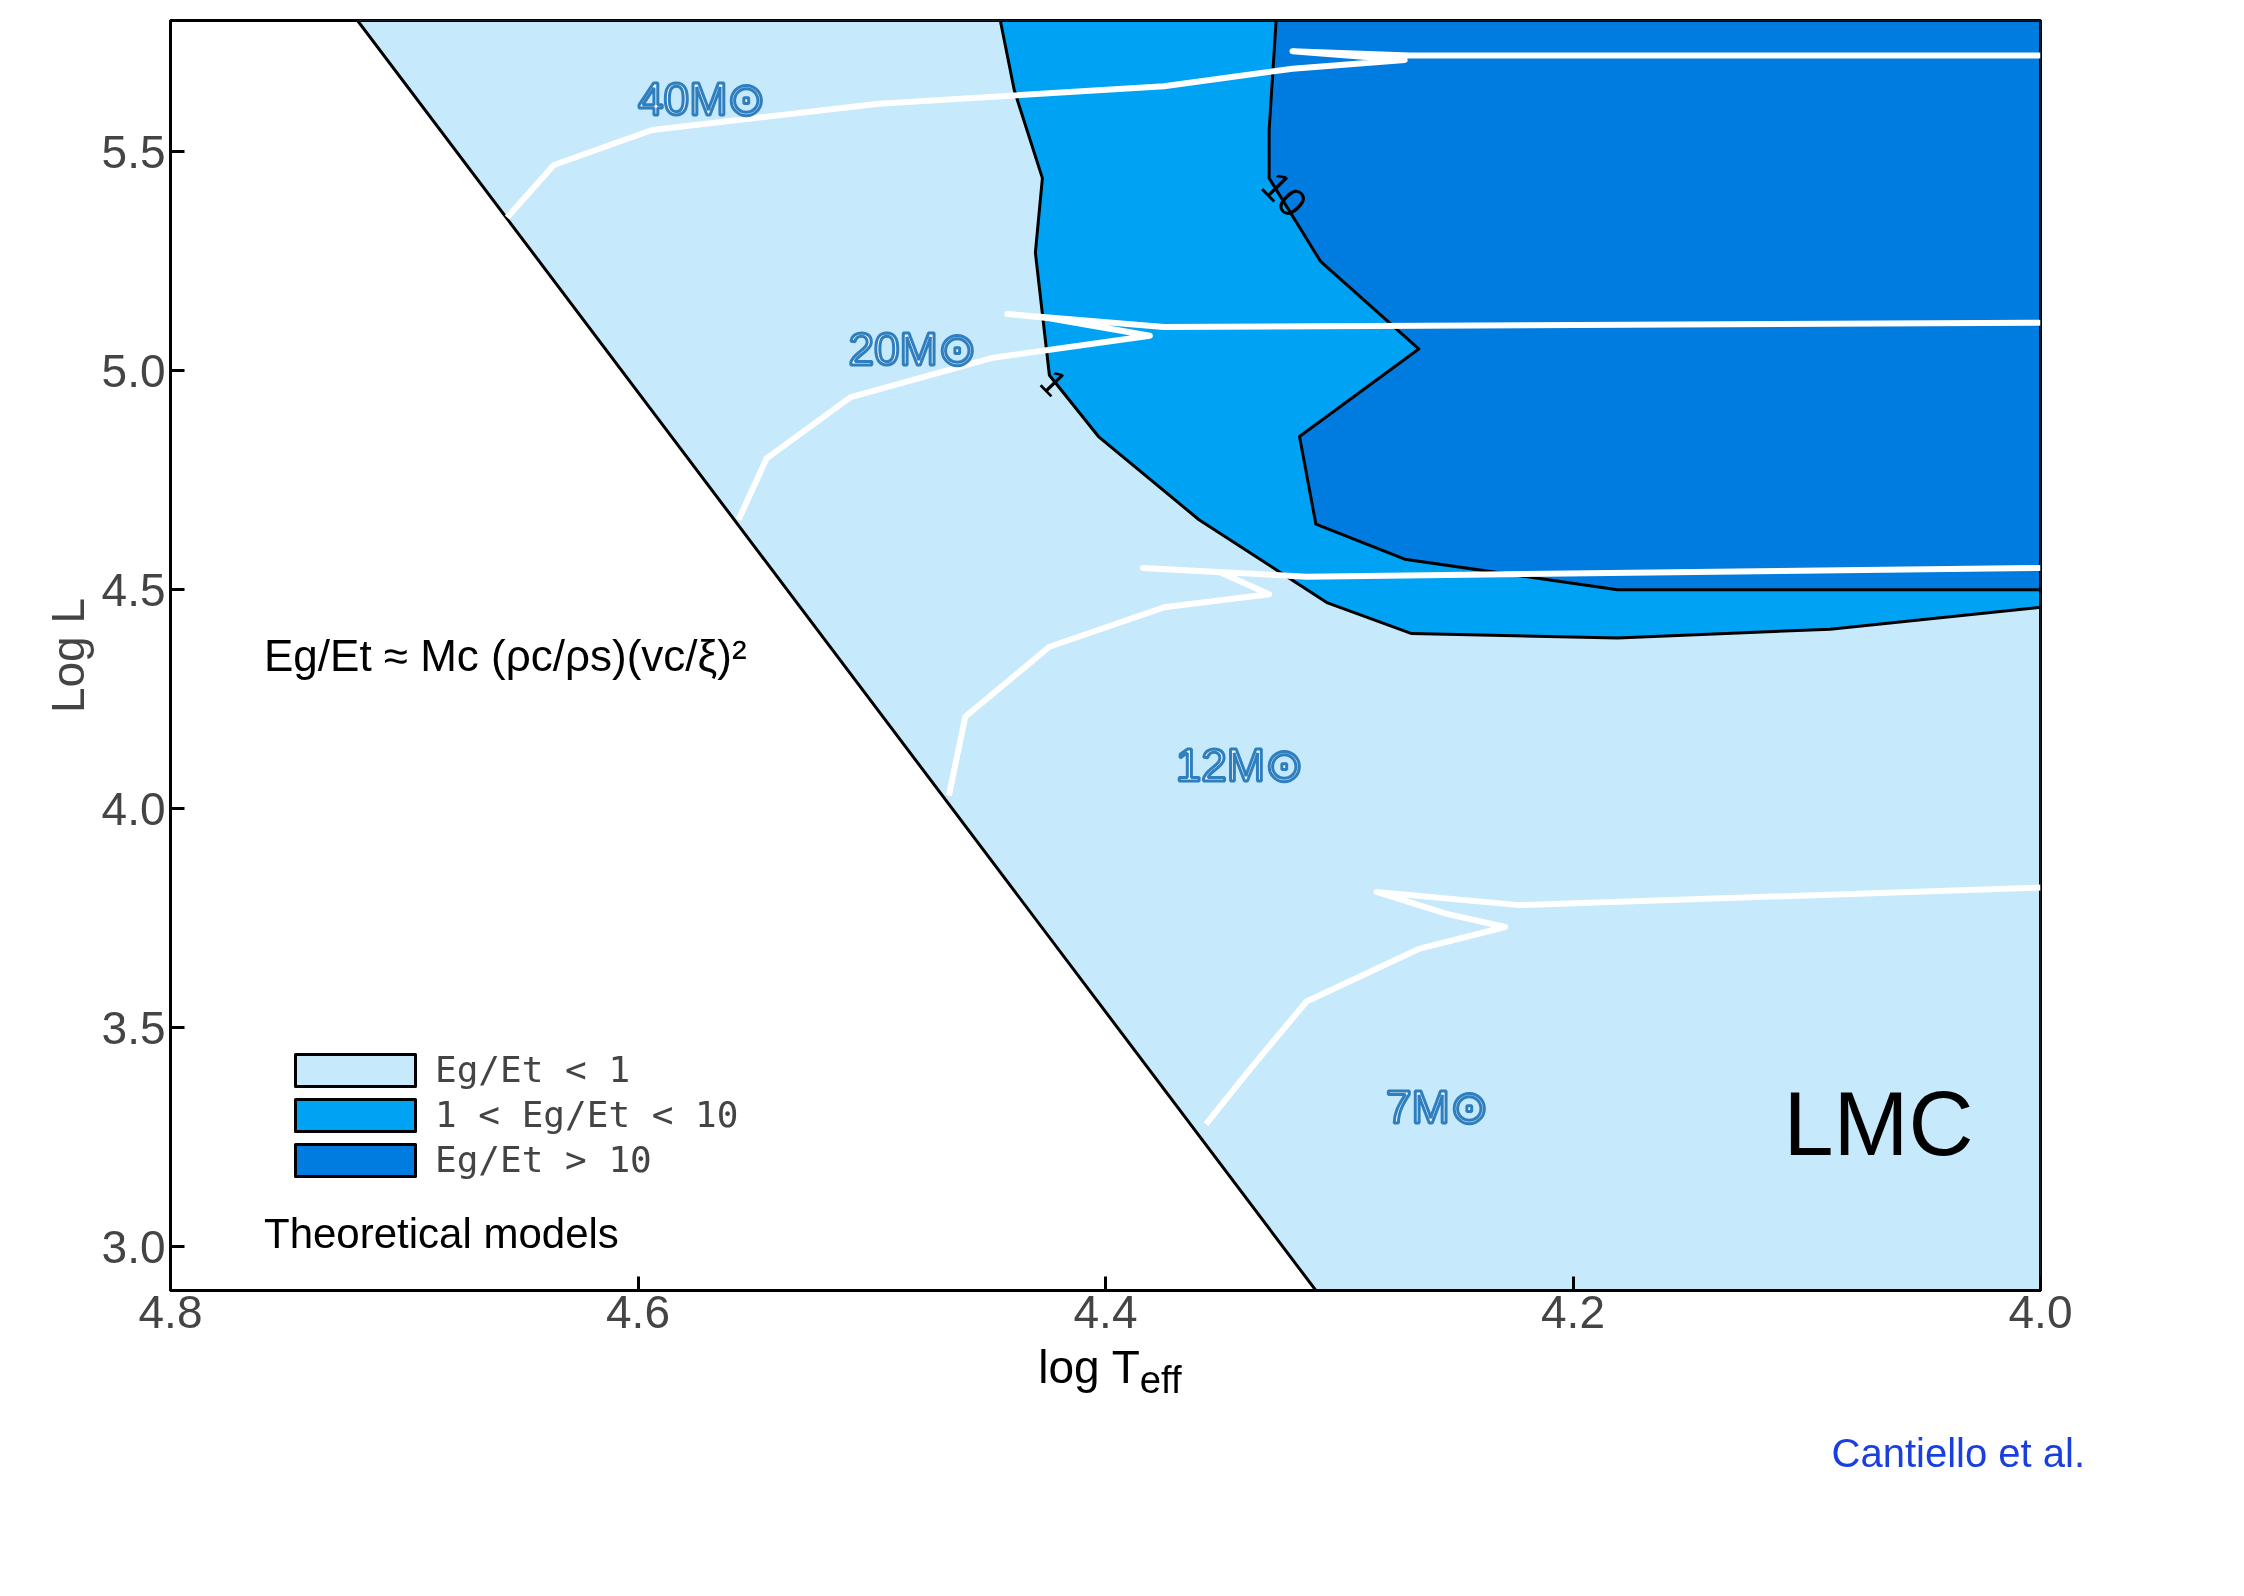 The width and height of the screenshot is (2244, 1596). Describe the element at coordinates (133, 1027) in the screenshot. I see `y-tick-label: 3.5` at that location.